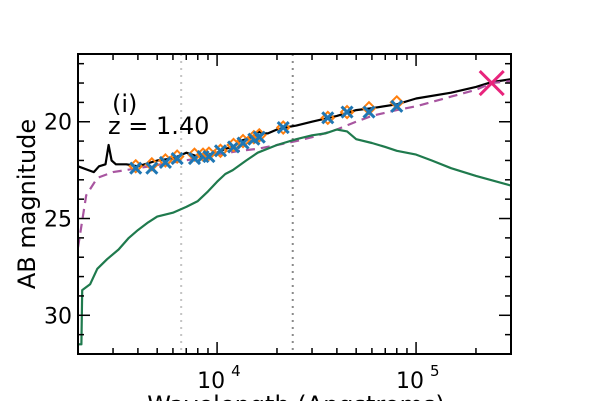 The image size is (598, 401). I want to click on y-tick-label: 25, so click(58, 220).